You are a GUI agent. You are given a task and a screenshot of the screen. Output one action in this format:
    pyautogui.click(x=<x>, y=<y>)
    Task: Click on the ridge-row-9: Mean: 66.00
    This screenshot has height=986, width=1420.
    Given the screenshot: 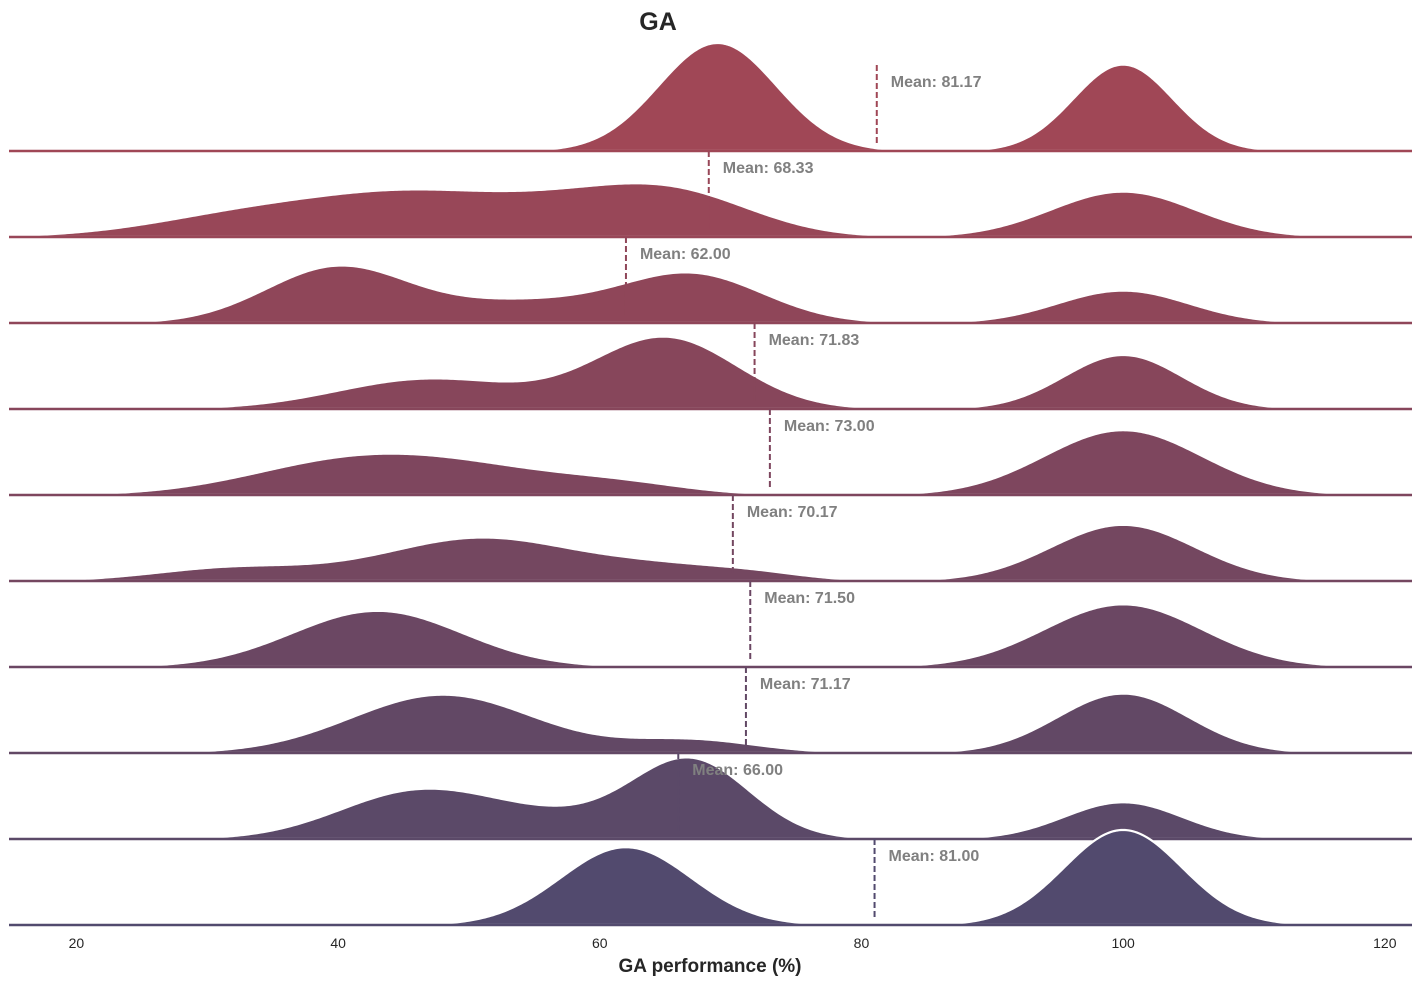 What is the action you would take?
    pyautogui.click(x=710, y=797)
    